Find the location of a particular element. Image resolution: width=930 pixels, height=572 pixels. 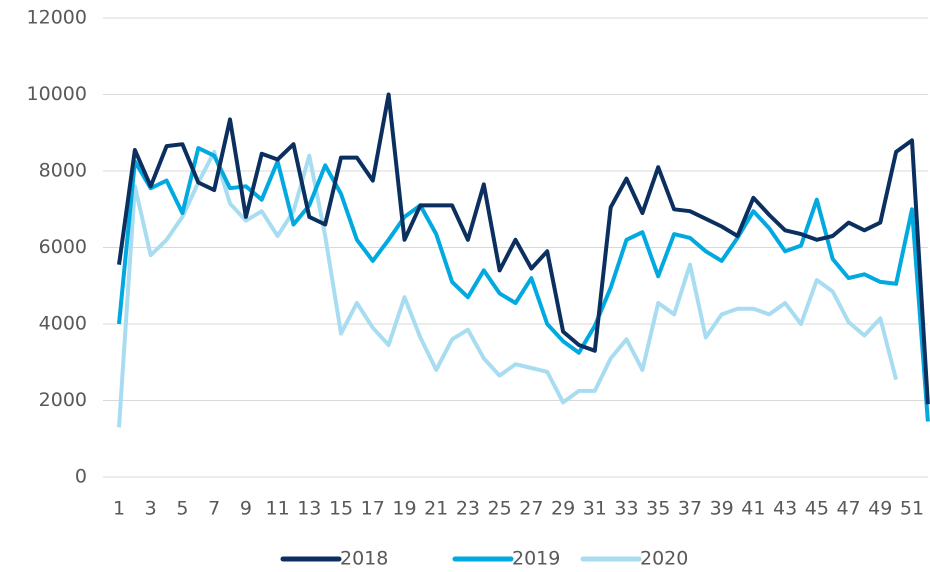

legend-label: 2019 is located at coordinates (536, 559).